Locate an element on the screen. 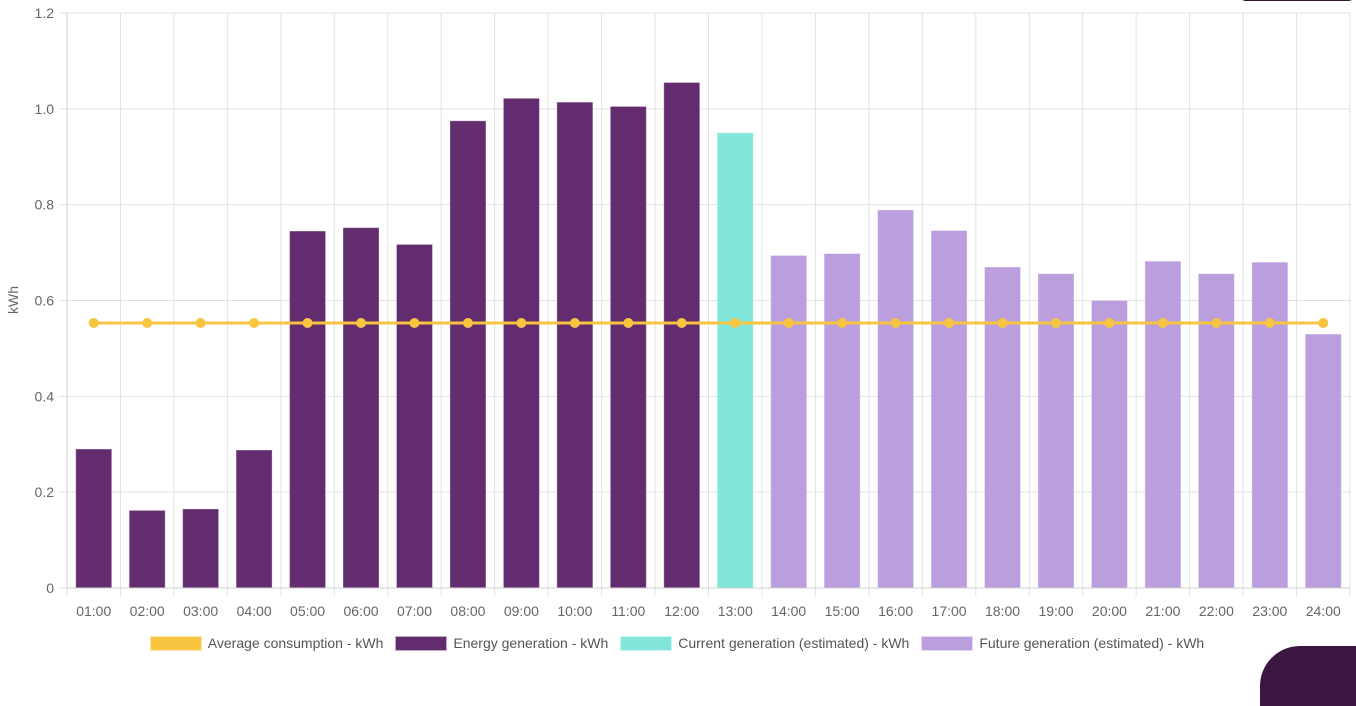 The height and width of the screenshot is (706, 1356). x-tick-label: 17:00 is located at coordinates (949, 611).